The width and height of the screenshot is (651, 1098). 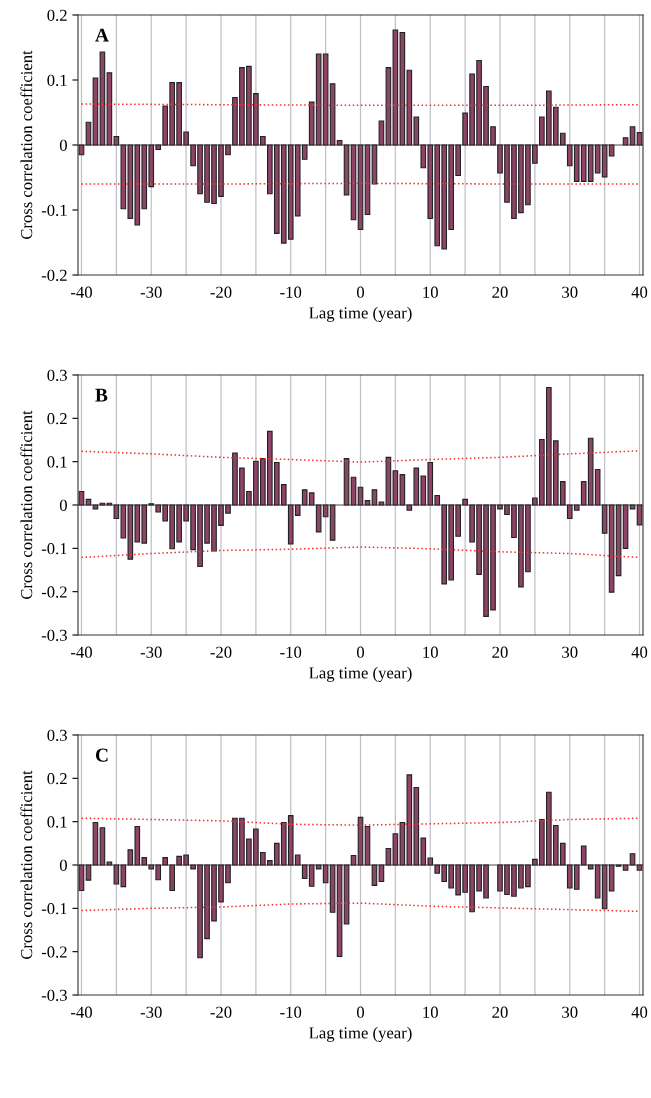 I want to click on annotation: A, so click(x=102, y=35).